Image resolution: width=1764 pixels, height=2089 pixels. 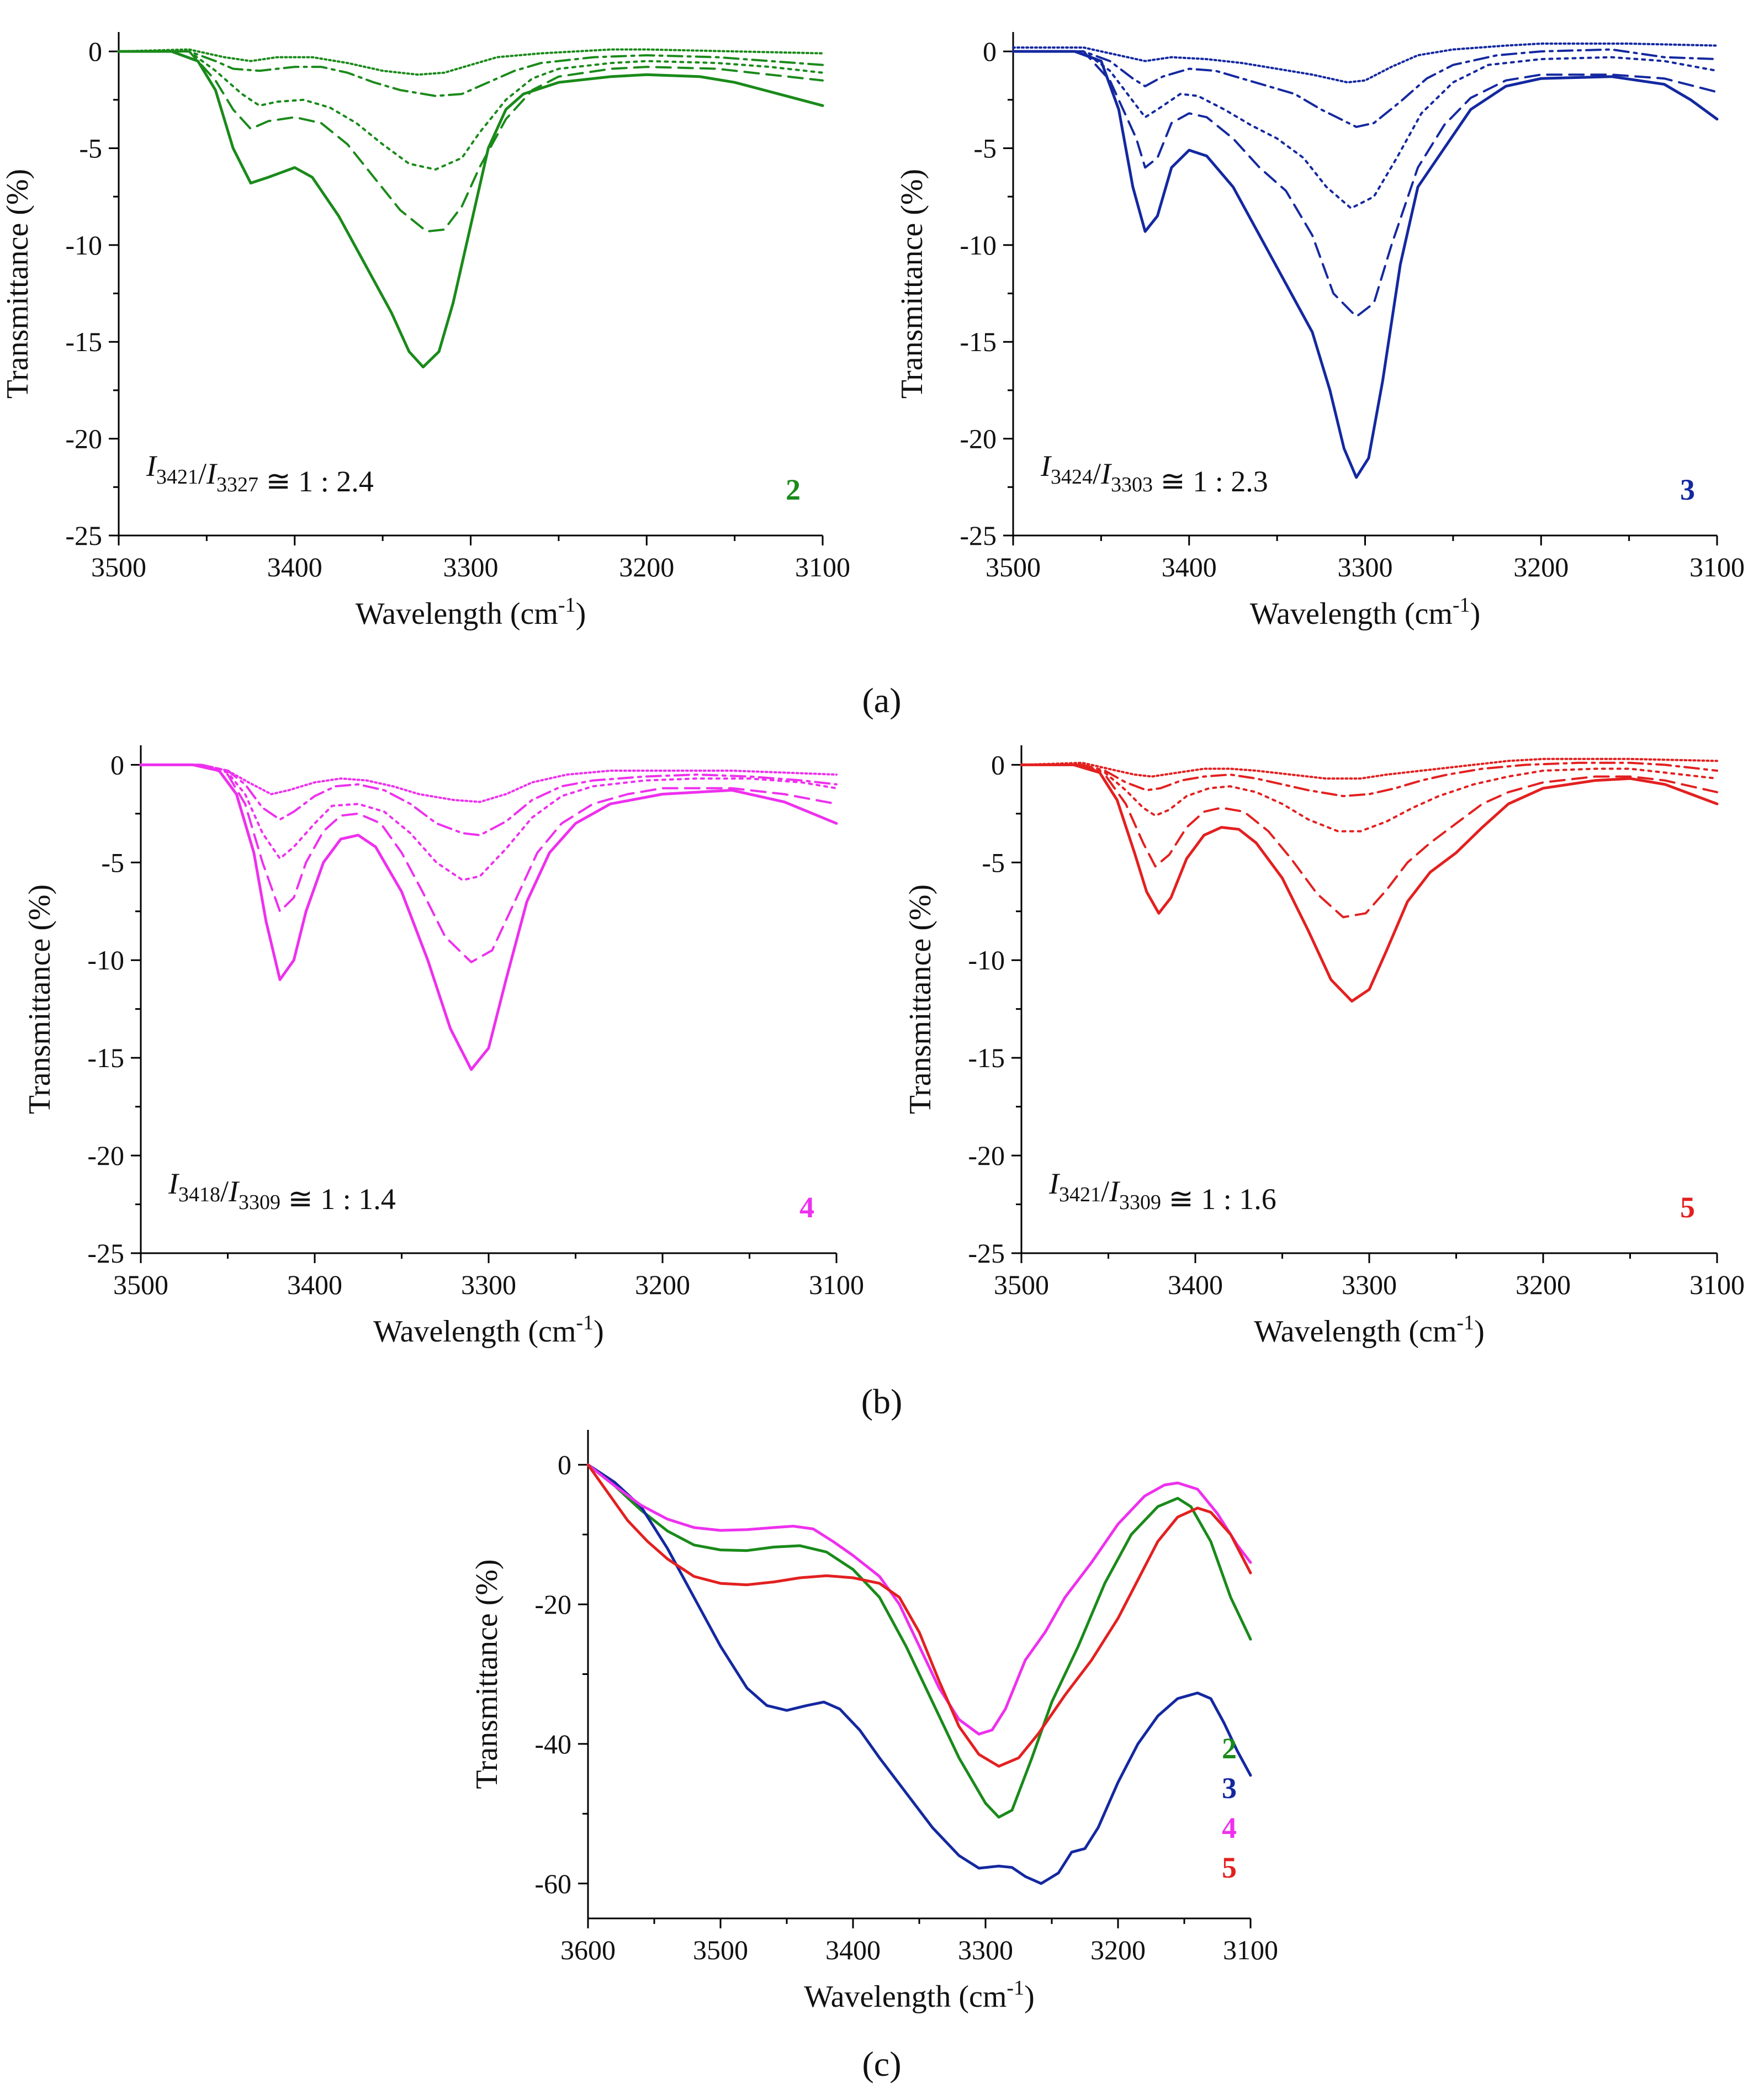 I want to click on ratio-term1-sub: 3421, so click(x=177, y=477).